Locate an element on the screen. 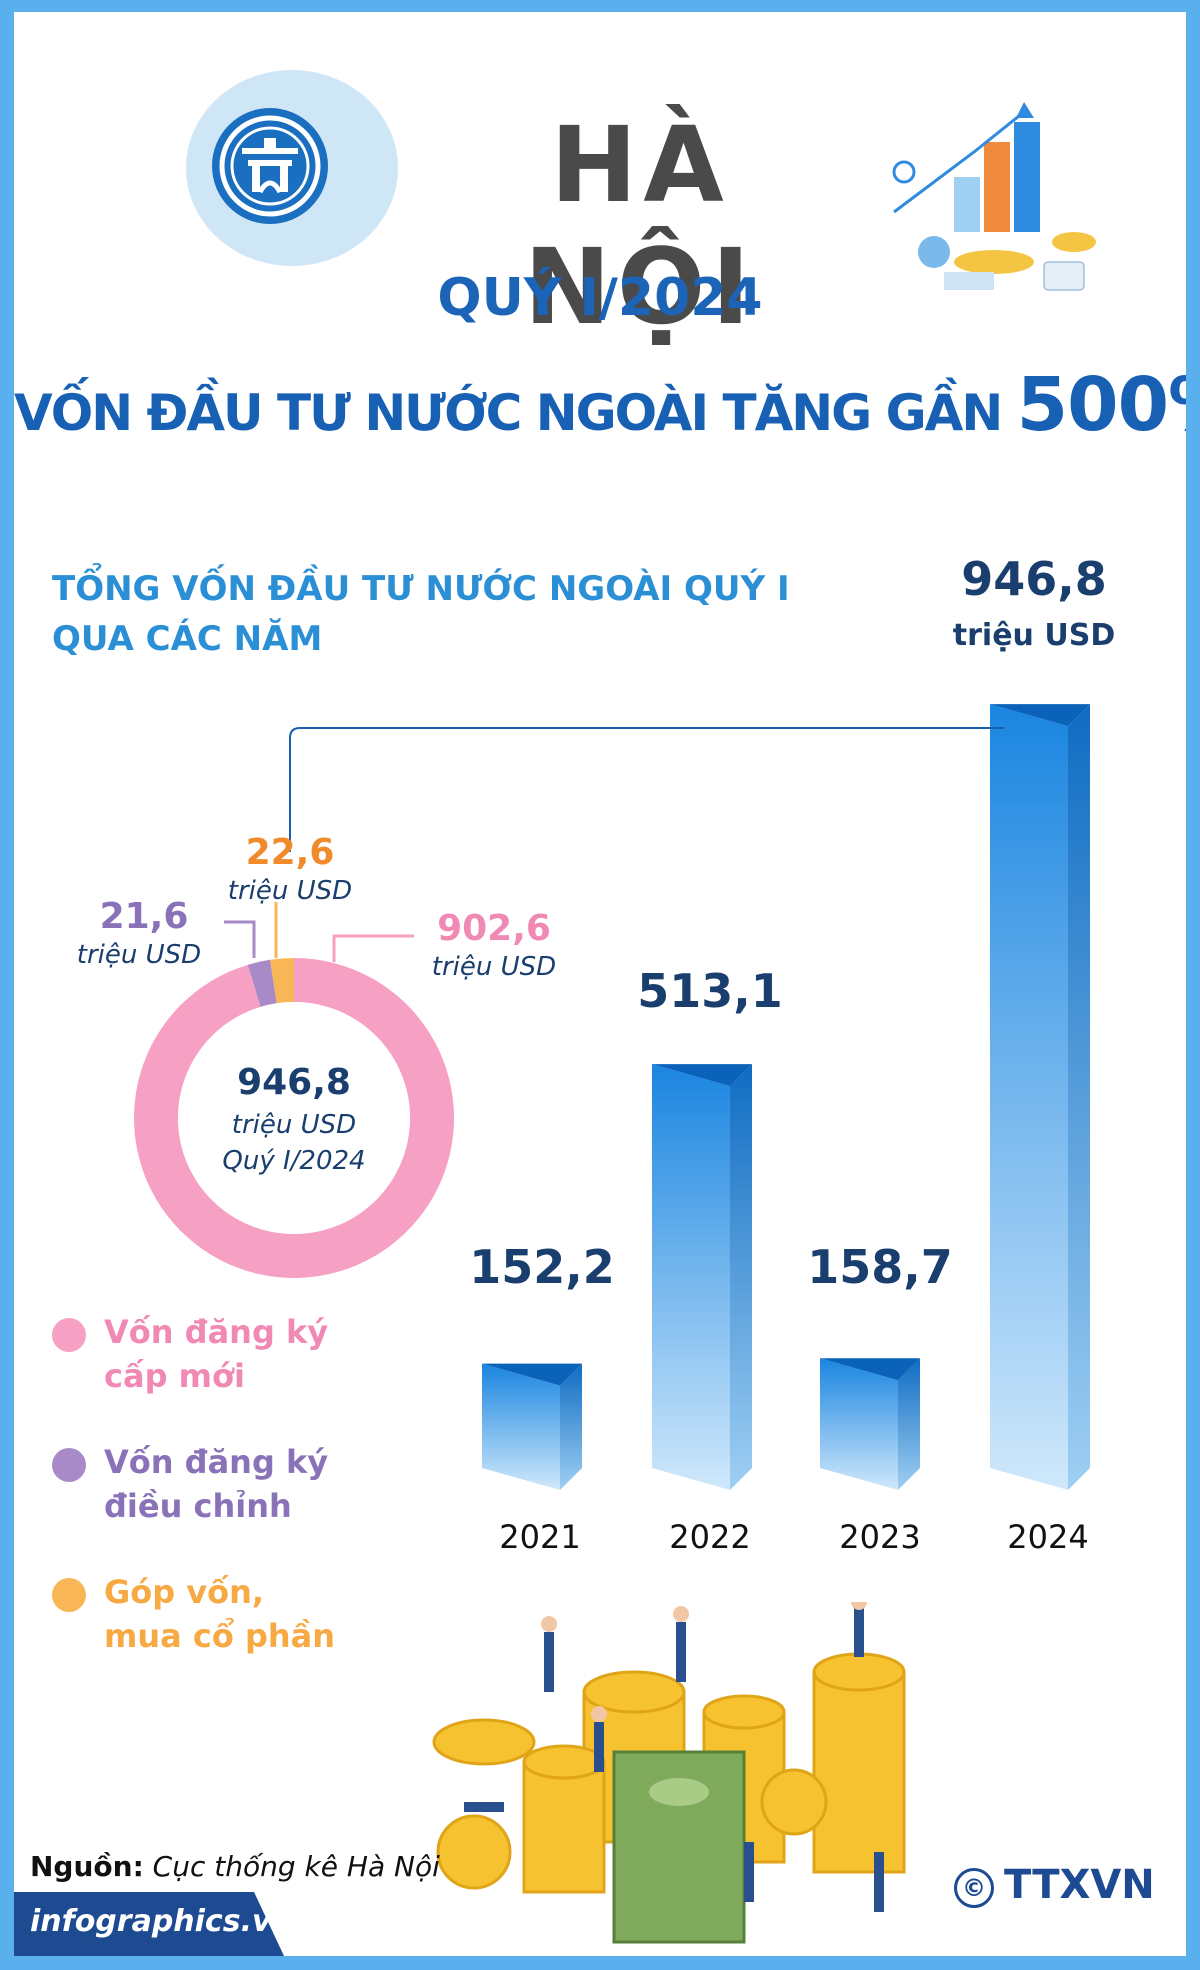 Image resolution: width=1200 pixels, height=1970 pixels. leader-line-purple is located at coordinates (240, 939).